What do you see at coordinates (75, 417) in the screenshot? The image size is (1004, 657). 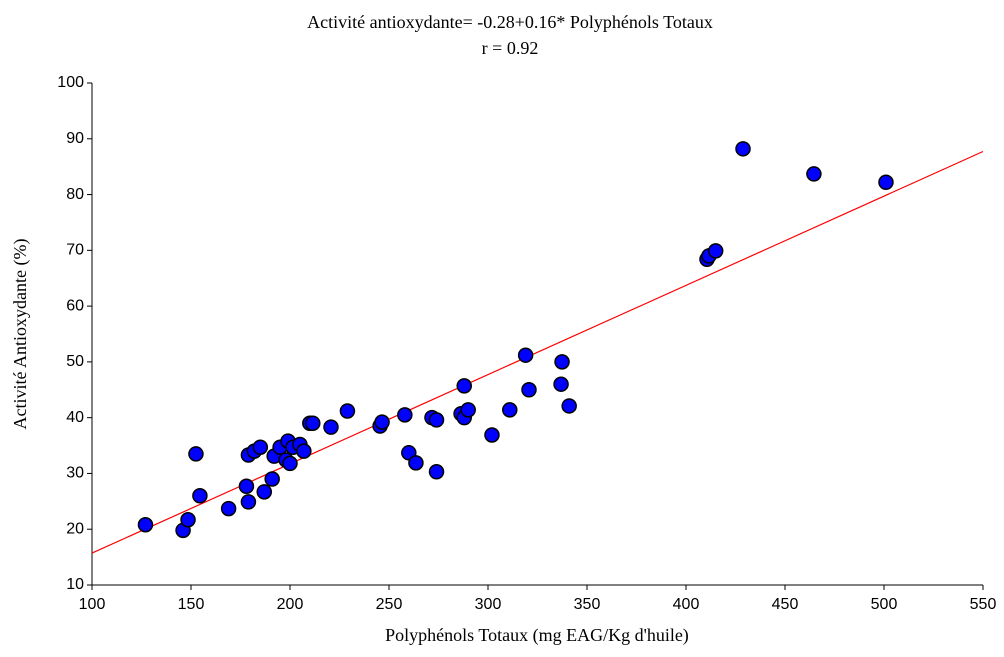 I see `y-tick-label: 40` at bounding box center [75, 417].